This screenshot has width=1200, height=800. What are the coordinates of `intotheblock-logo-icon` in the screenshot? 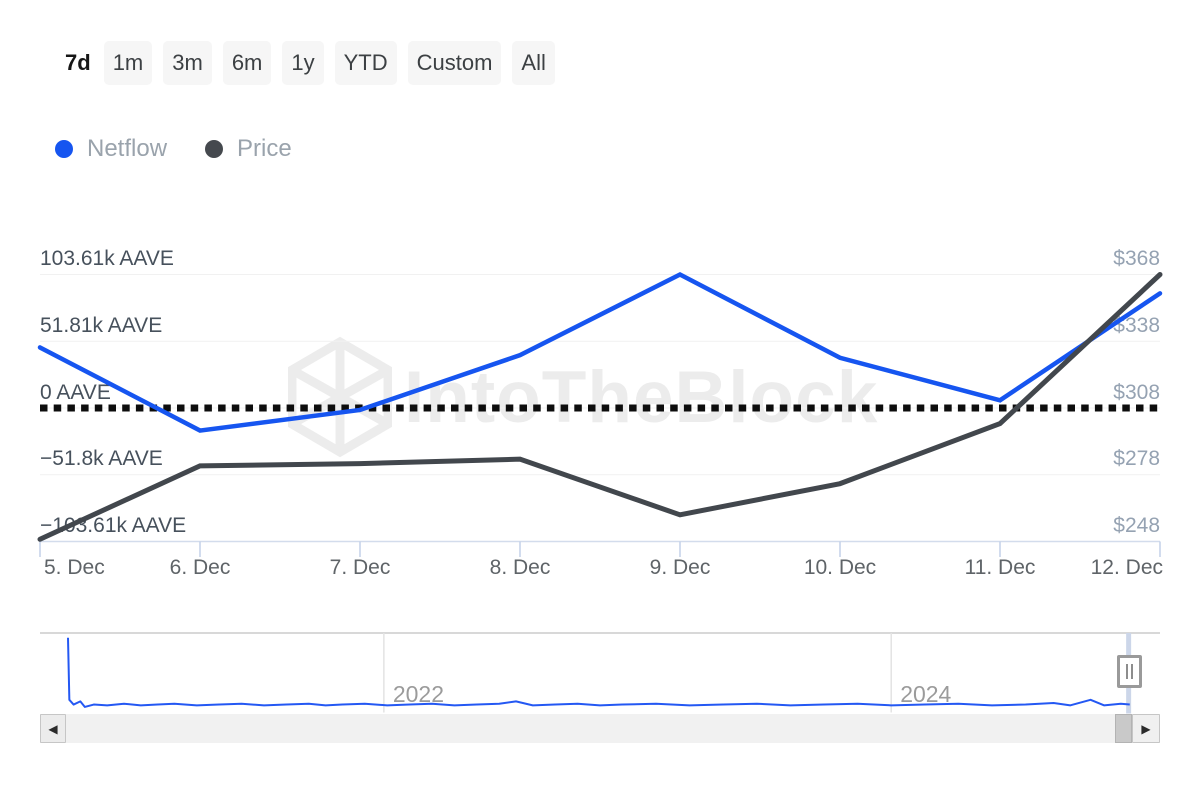 It's located at (340, 397).